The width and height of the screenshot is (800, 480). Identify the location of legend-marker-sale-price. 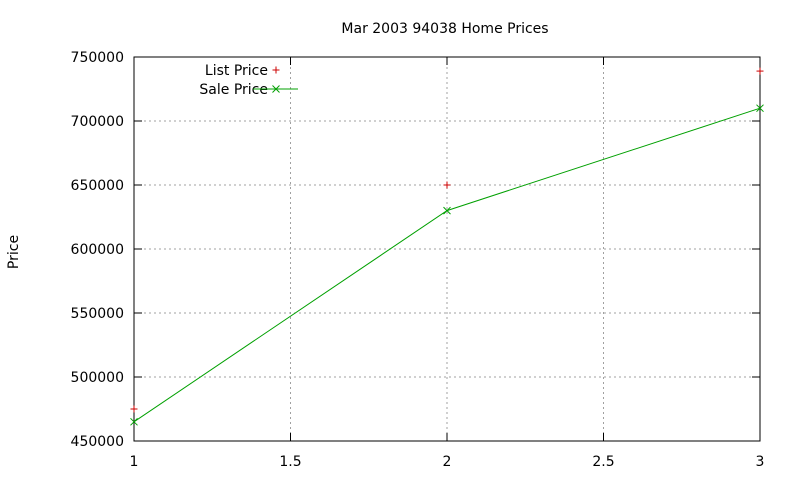
(276, 89).